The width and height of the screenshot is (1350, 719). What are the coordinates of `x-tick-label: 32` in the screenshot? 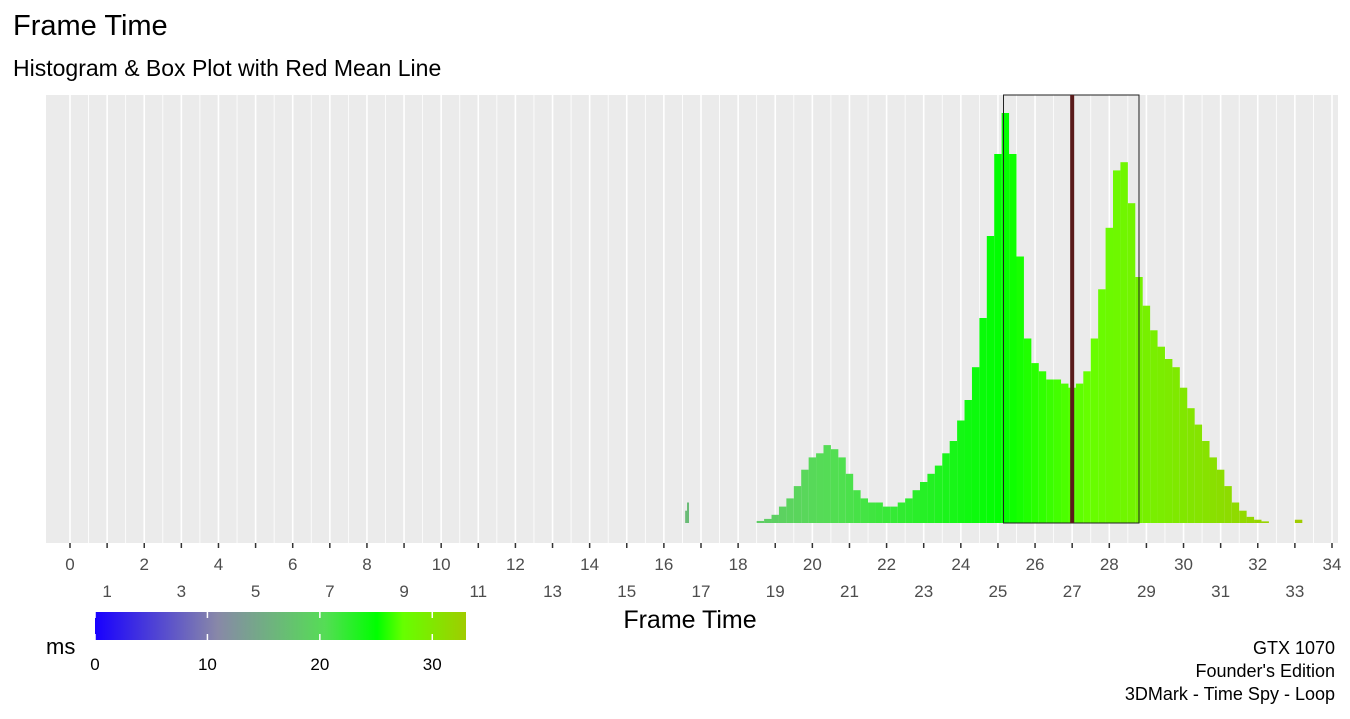 It's located at (1257, 564).